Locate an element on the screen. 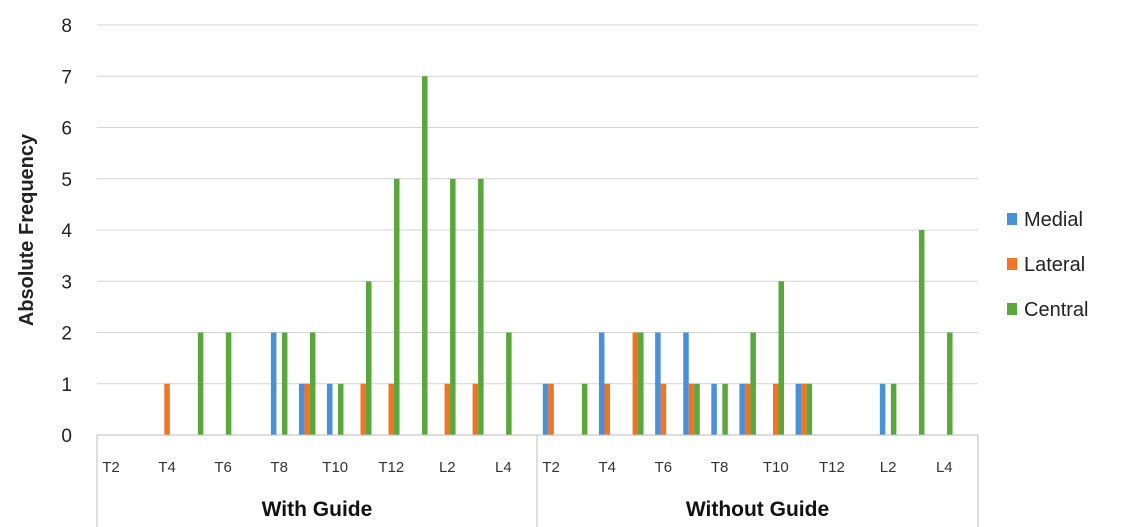 The width and height of the screenshot is (1130, 527). bar-central-t6 is located at coordinates (228, 383).